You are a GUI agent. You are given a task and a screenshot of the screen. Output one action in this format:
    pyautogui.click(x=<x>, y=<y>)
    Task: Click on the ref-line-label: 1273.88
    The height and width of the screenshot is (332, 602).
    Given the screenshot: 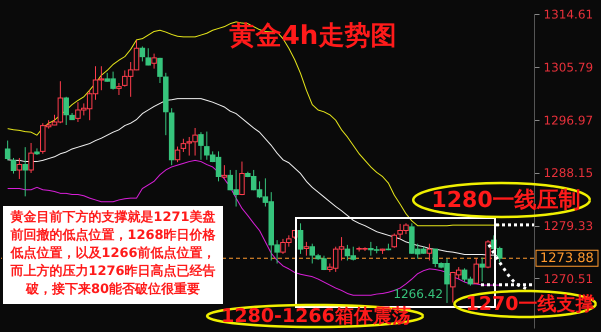 What is the action you would take?
    pyautogui.click(x=567, y=258)
    